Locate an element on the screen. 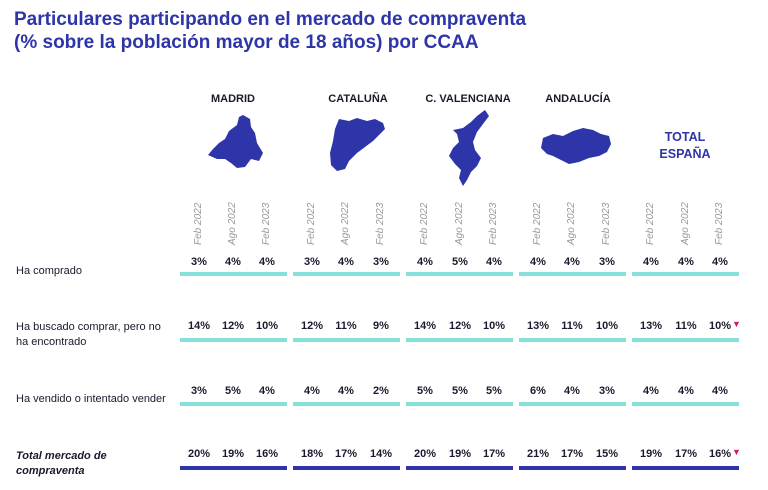 Image resolution: width=768 pixels, height=490 pixels. down-arrow-icon: ▼ is located at coordinates (736, 324).